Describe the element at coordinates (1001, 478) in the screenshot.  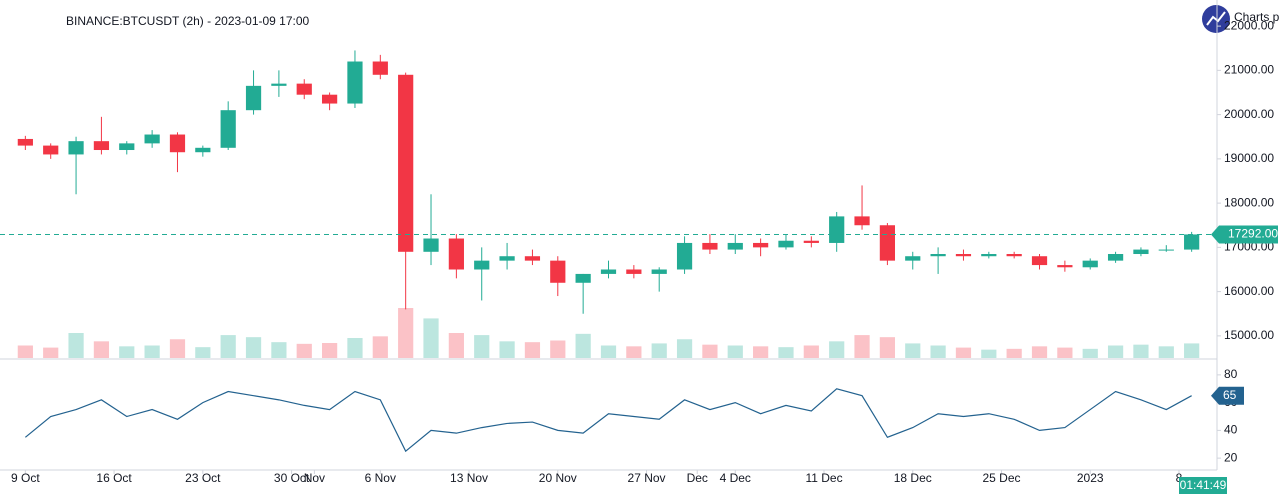
I see `x-tick-label: 25 Dec` at that location.